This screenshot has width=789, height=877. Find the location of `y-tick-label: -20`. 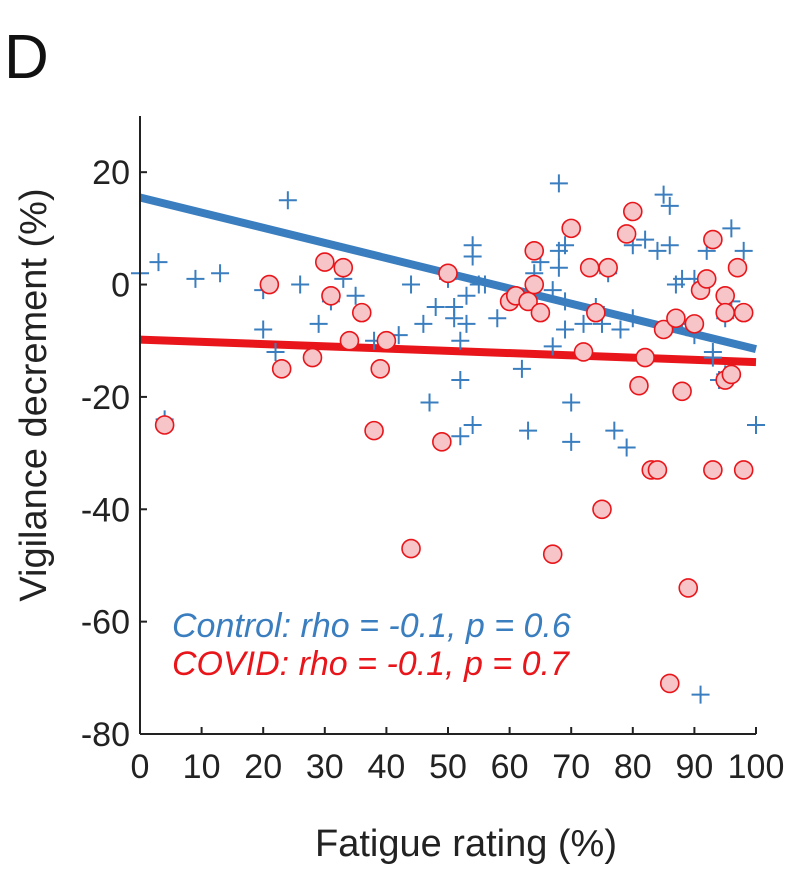

y-tick-label: -20 is located at coordinates (105, 398).